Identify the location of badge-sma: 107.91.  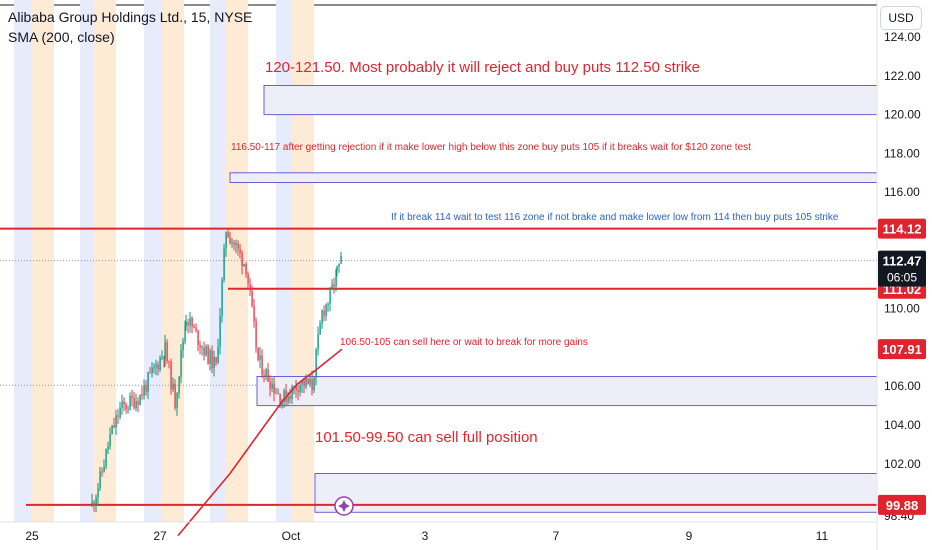
(902, 349).